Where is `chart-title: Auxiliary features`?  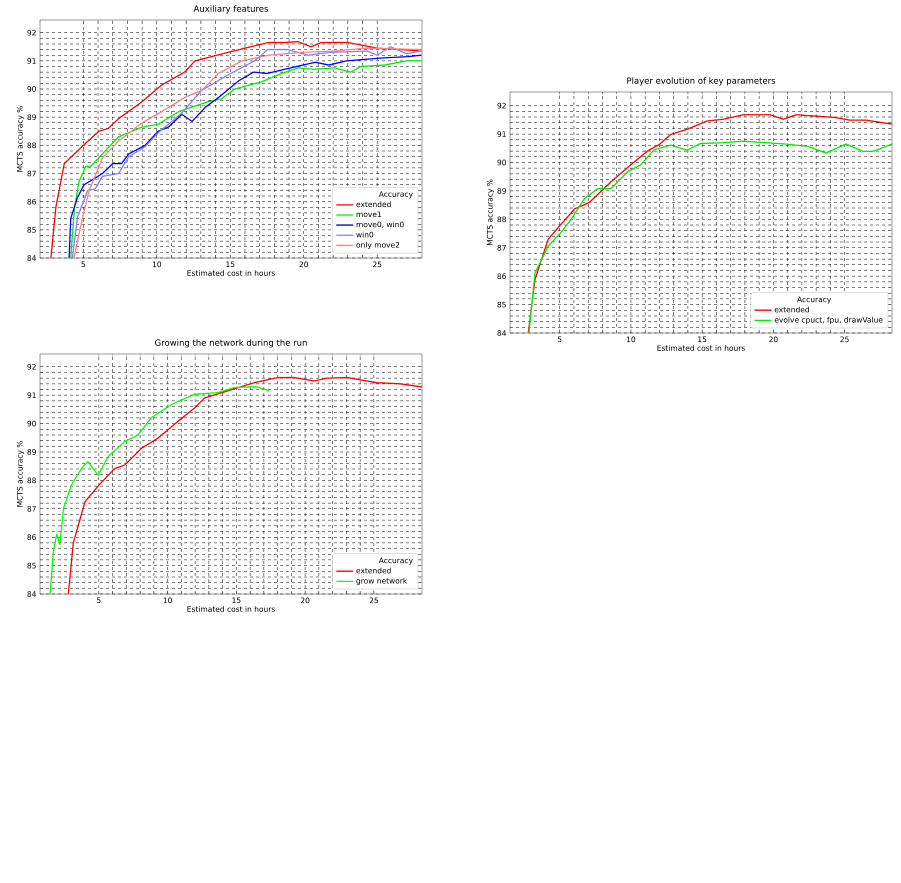 chart-title: Auxiliary features is located at coordinates (231, 9).